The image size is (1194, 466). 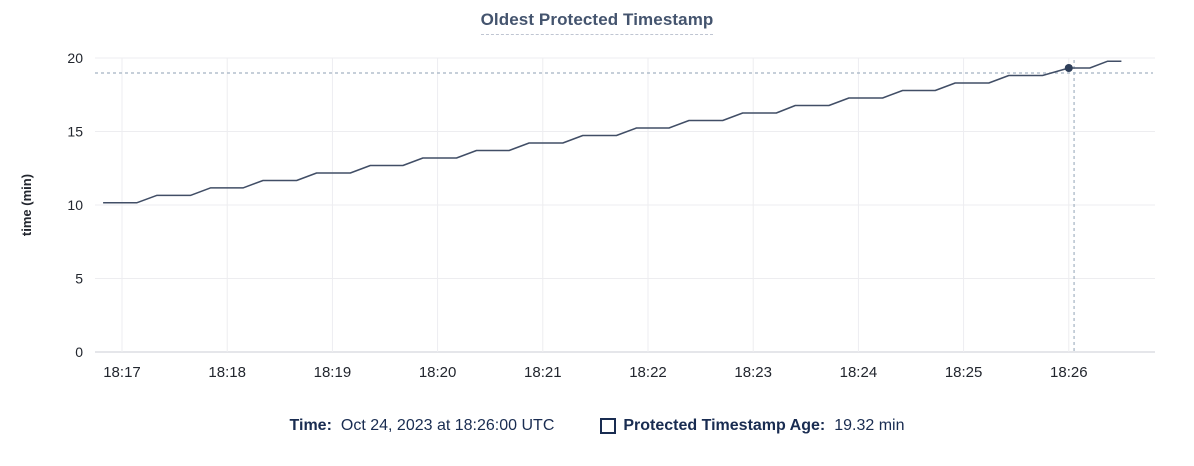 I want to click on x-tick-label: 18:19, so click(x=333, y=372).